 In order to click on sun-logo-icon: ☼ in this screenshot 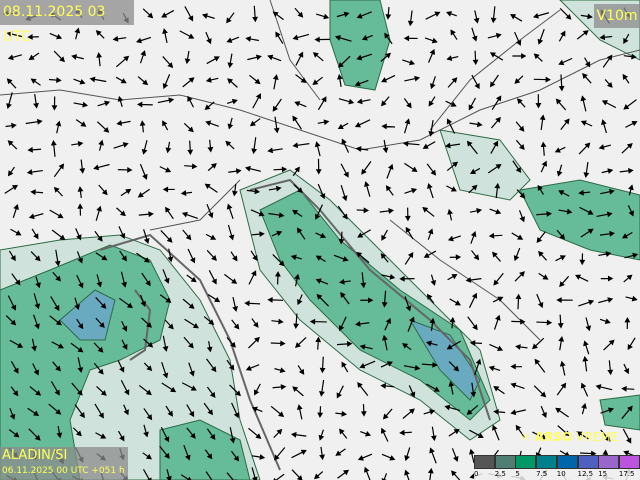, I will do `click(525, 437)`.